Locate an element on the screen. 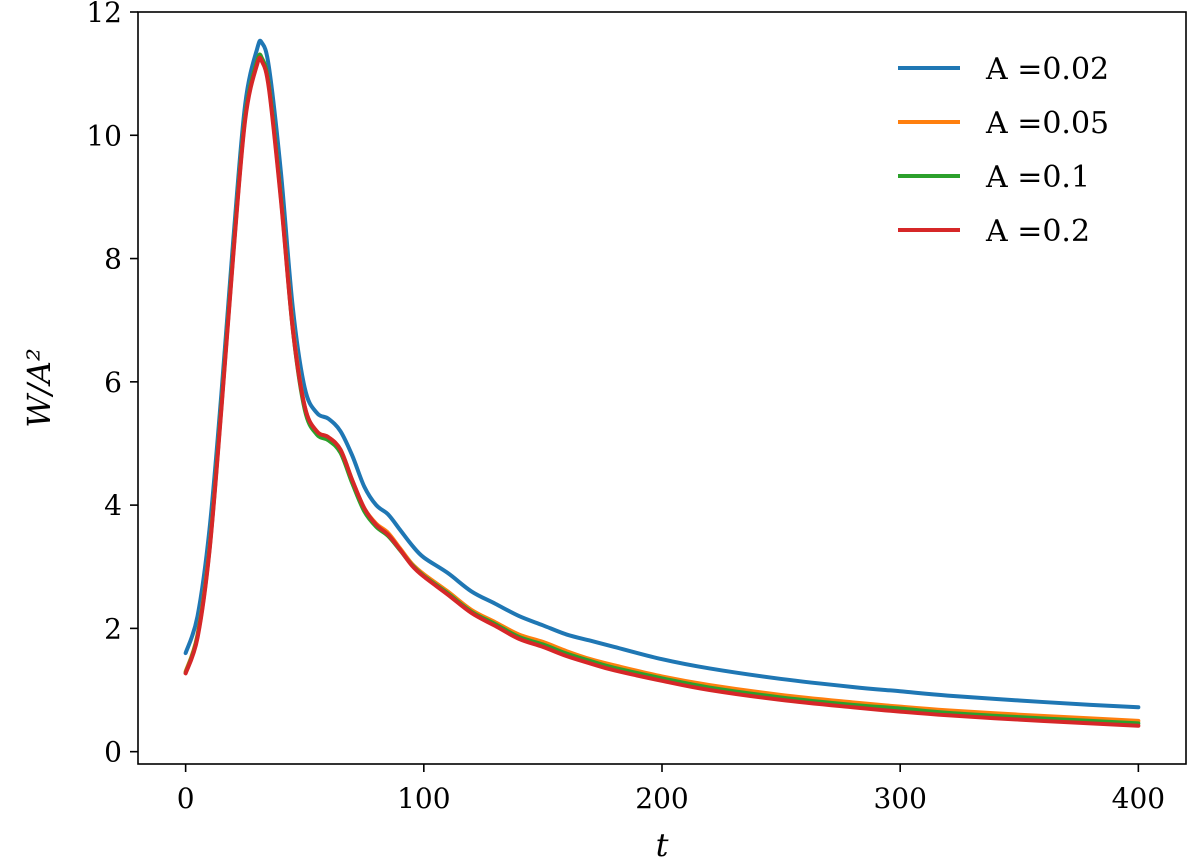  x-tick-label: 400 is located at coordinates (1138, 798).